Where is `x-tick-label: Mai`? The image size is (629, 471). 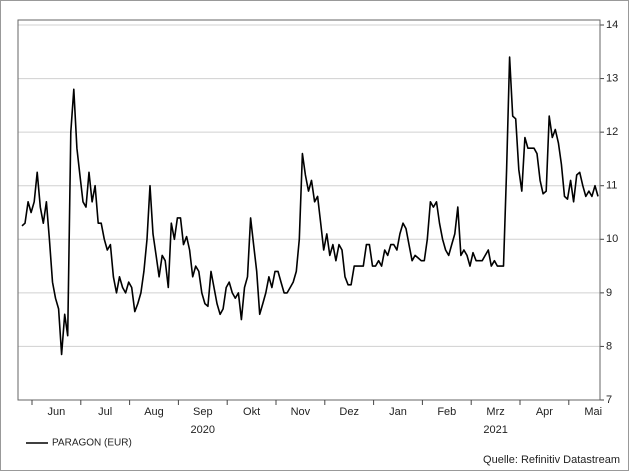 x-tick-label: Mai is located at coordinates (593, 412).